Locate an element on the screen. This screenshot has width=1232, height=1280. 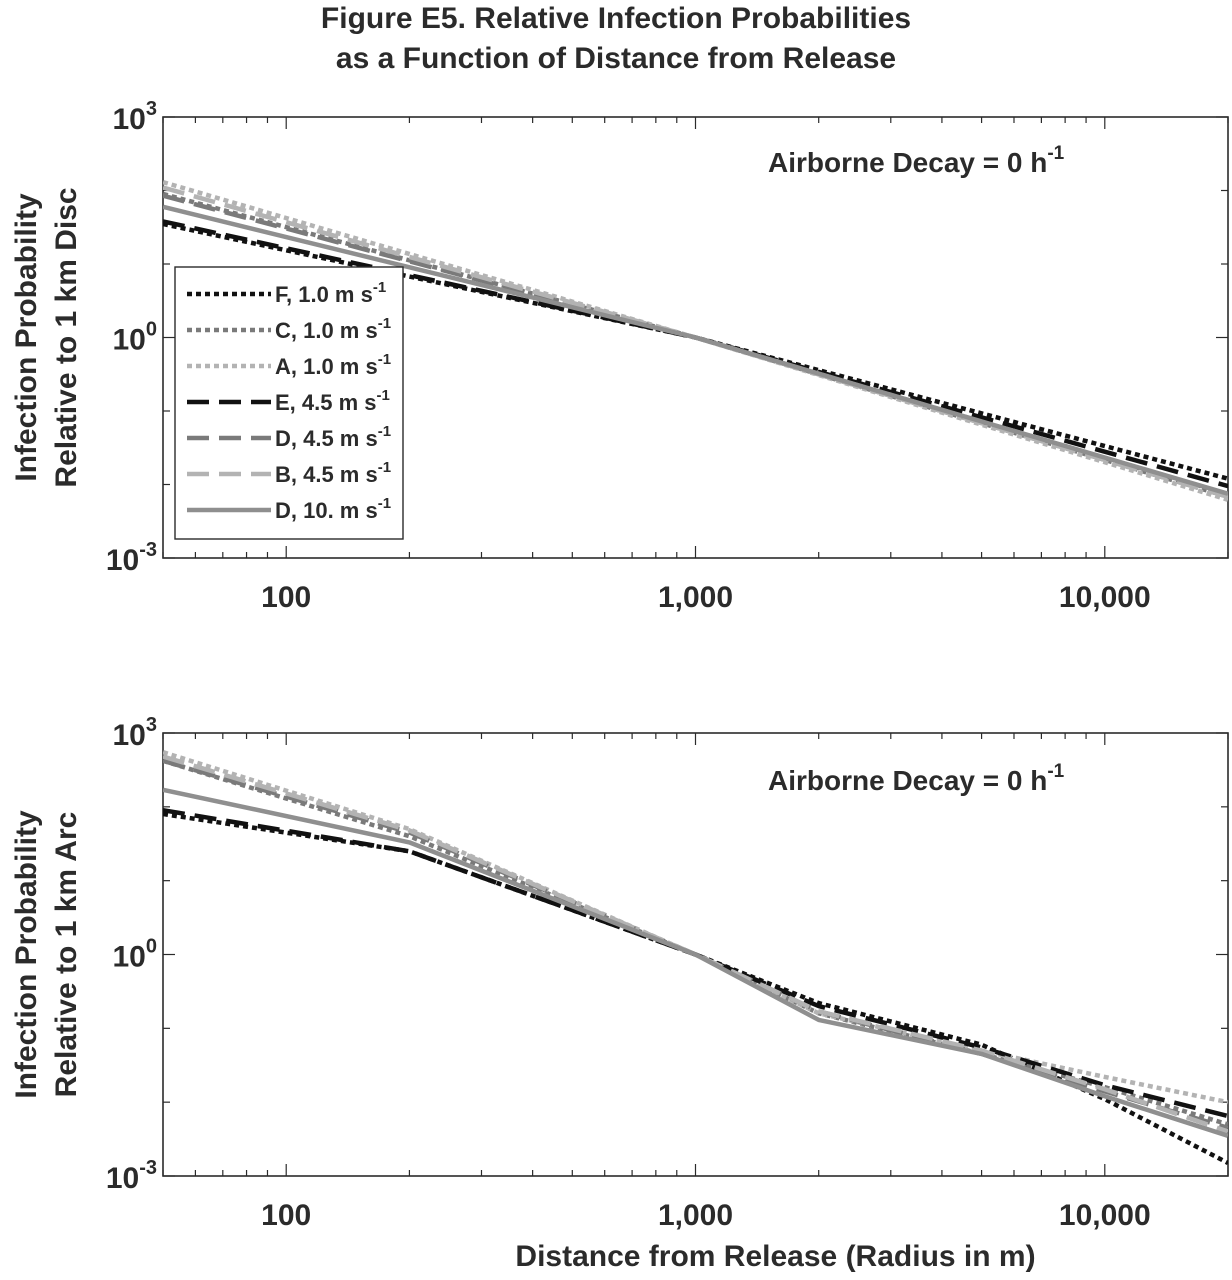
legend-label: B, 4.5 m s-1 is located at coordinates (333, 473).